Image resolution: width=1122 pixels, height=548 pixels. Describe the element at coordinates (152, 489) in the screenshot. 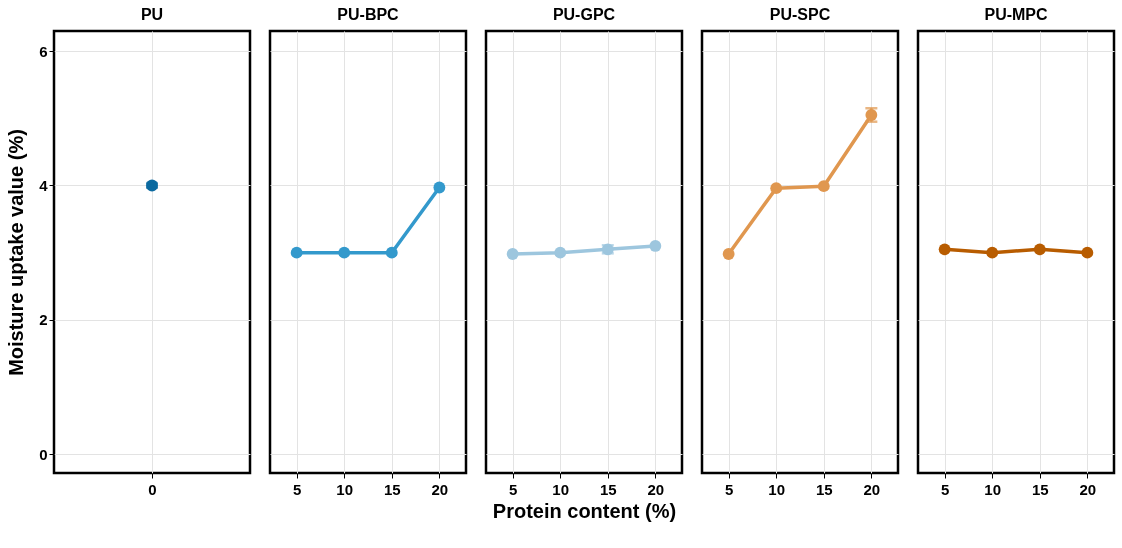

I see `x-tick-label: 0` at that location.